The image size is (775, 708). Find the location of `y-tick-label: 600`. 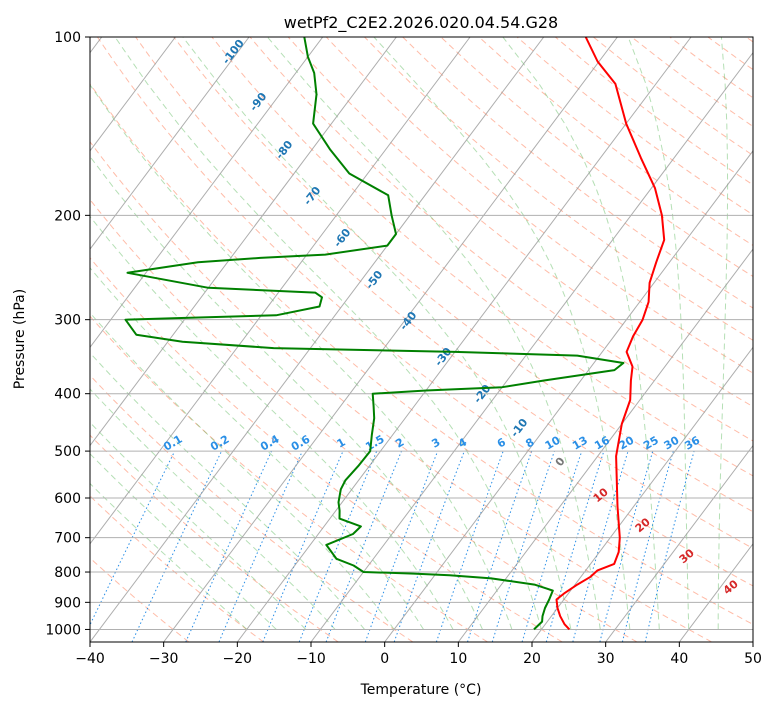

y-tick-label: 600 is located at coordinates (67, 499).